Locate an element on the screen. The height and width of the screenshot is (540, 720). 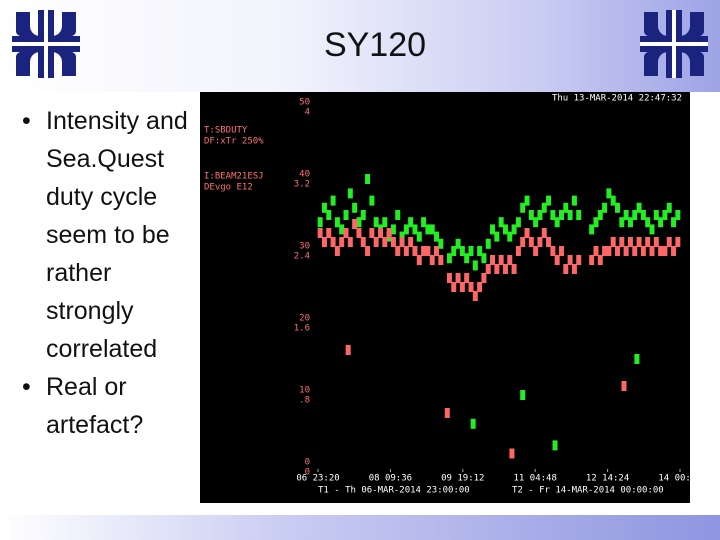
annotation: I:BEAM21ESJ is located at coordinates (234, 177).